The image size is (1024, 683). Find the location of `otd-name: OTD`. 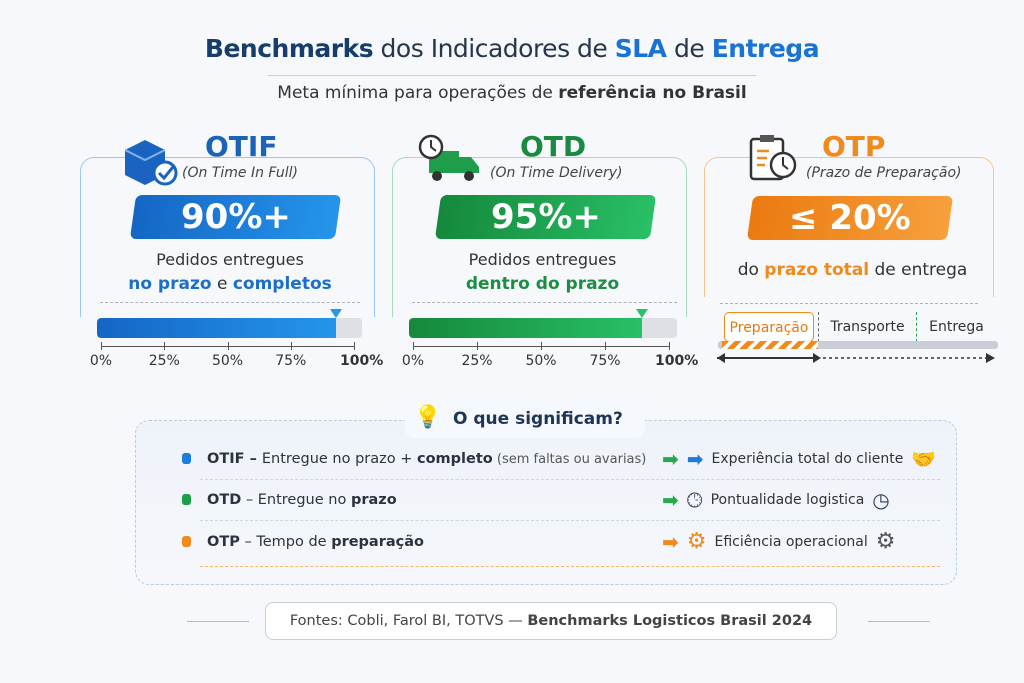

otd-name: OTD is located at coordinates (553, 146).